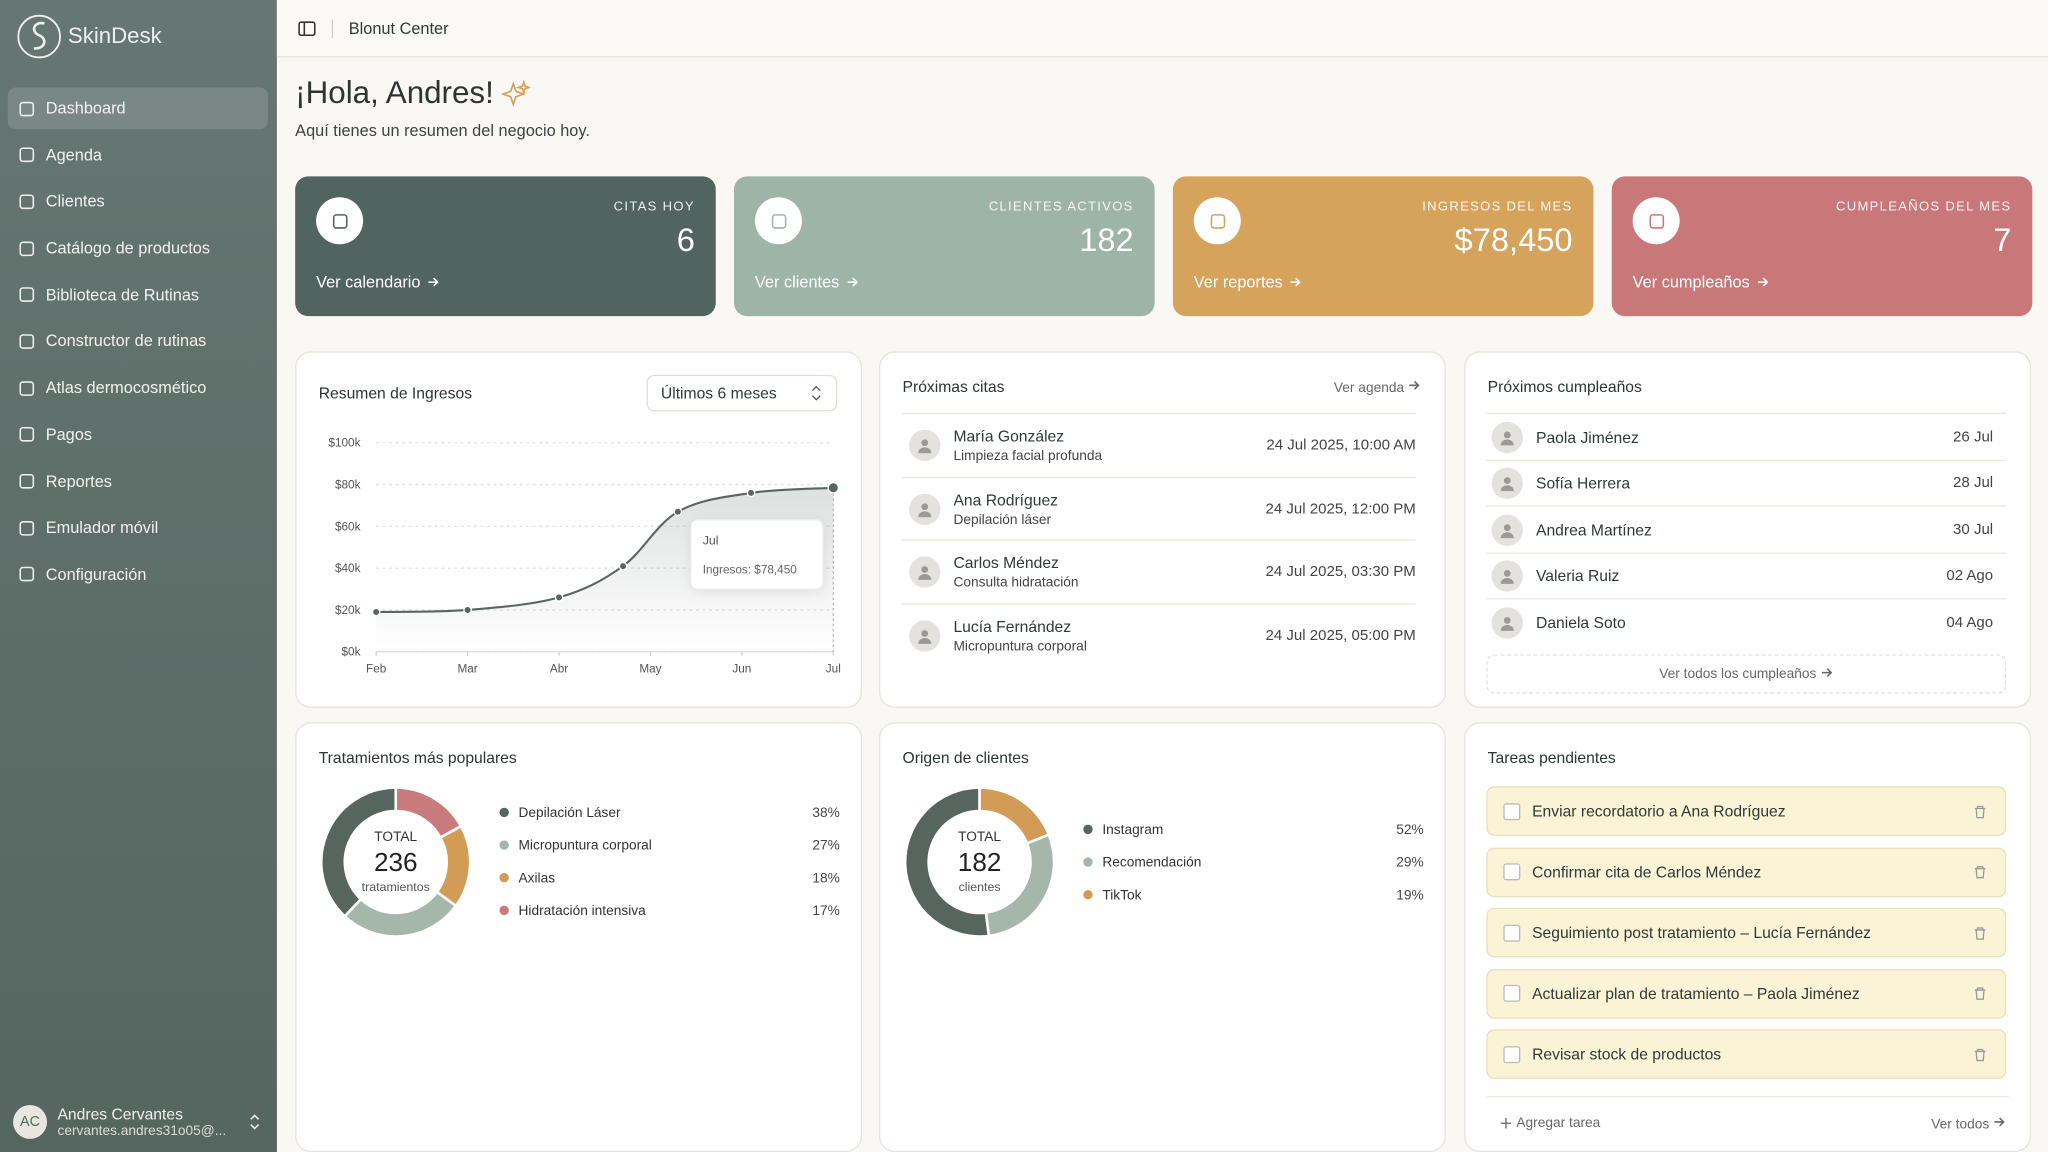  I want to click on appointment-info: Lucía Fernández Micropuntura corporal, so click(1109, 636).